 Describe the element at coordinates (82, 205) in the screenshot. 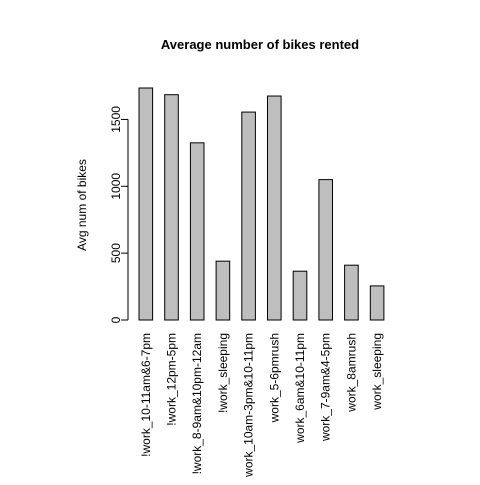

I see `y-axis-title: Avg num of bikes` at that location.